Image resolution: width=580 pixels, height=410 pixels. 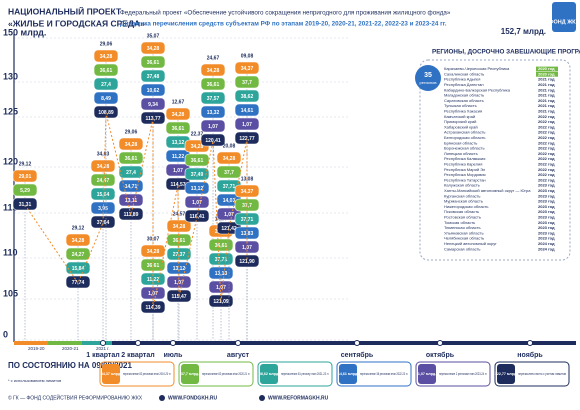 I want to click on project: НАЦИОНАЛЬНЫЙ ПРОЕКТ, so click(x=65, y=10).